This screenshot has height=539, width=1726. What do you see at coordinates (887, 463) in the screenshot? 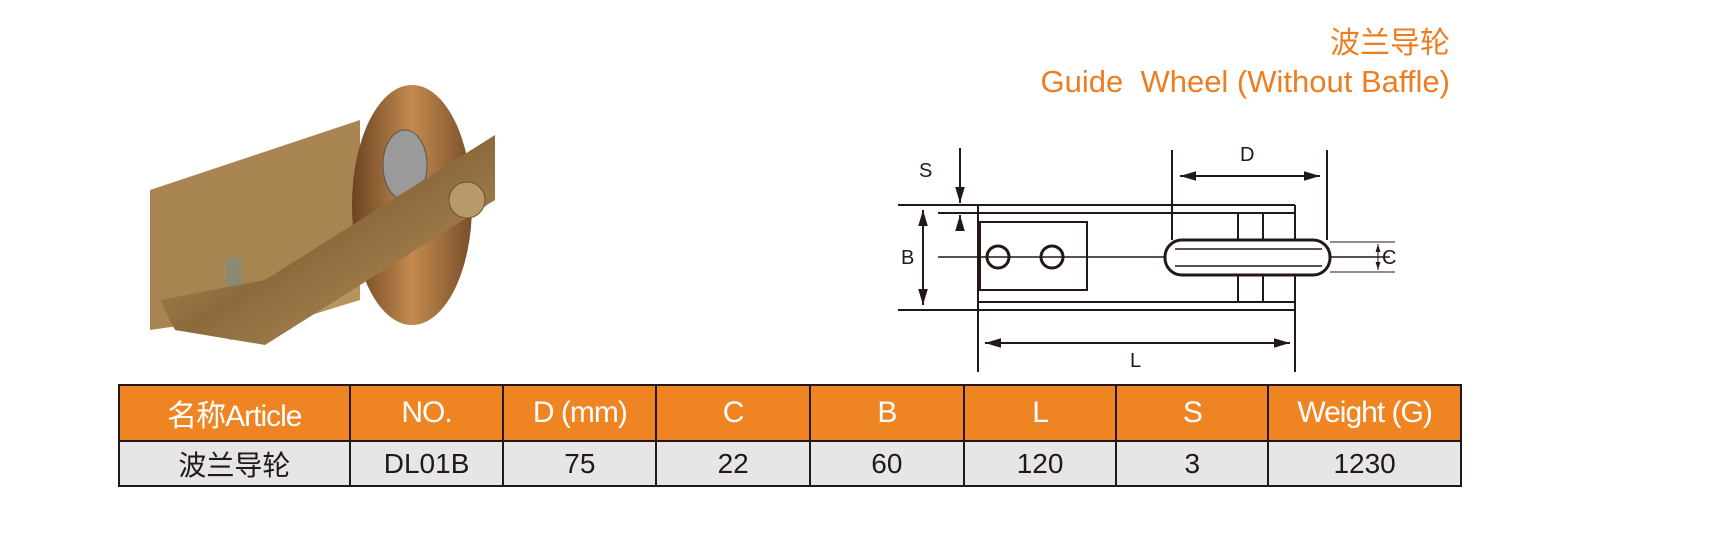
I see `cell-b: 60` at bounding box center [887, 463].